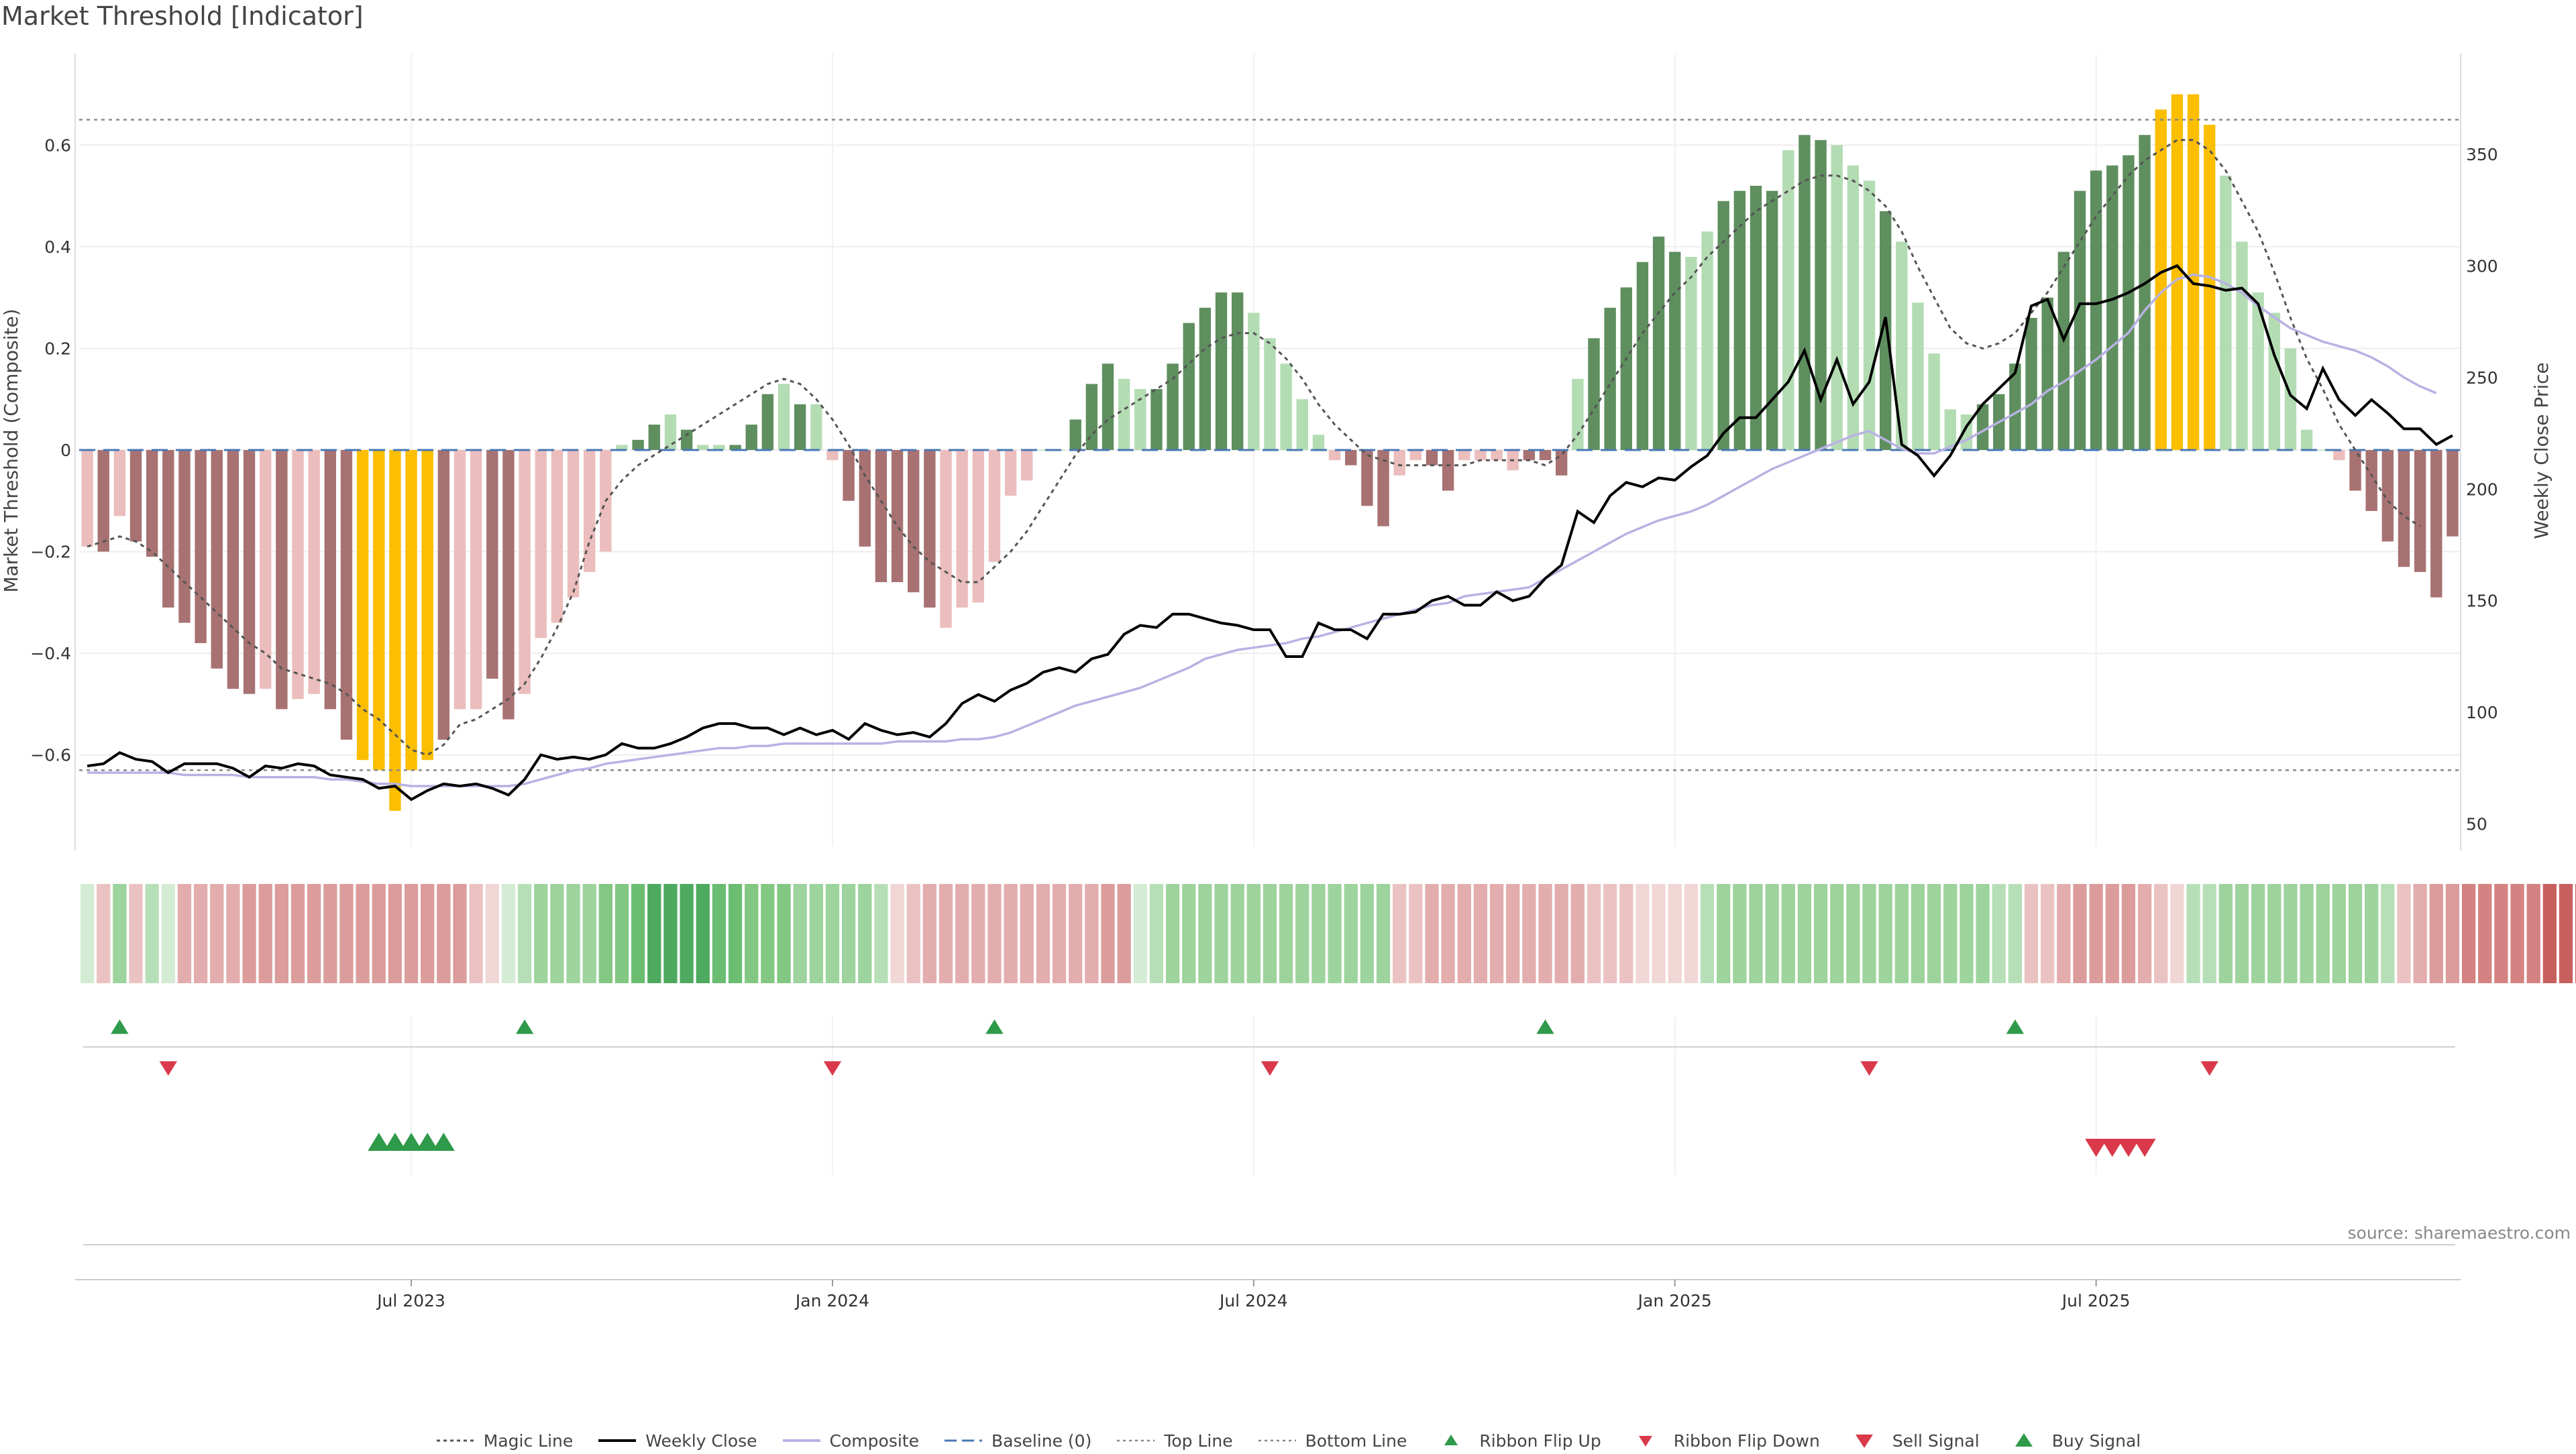  Describe the element at coordinates (1645, 1441) in the screenshot. I see `triangle-down-red-icon` at that location.